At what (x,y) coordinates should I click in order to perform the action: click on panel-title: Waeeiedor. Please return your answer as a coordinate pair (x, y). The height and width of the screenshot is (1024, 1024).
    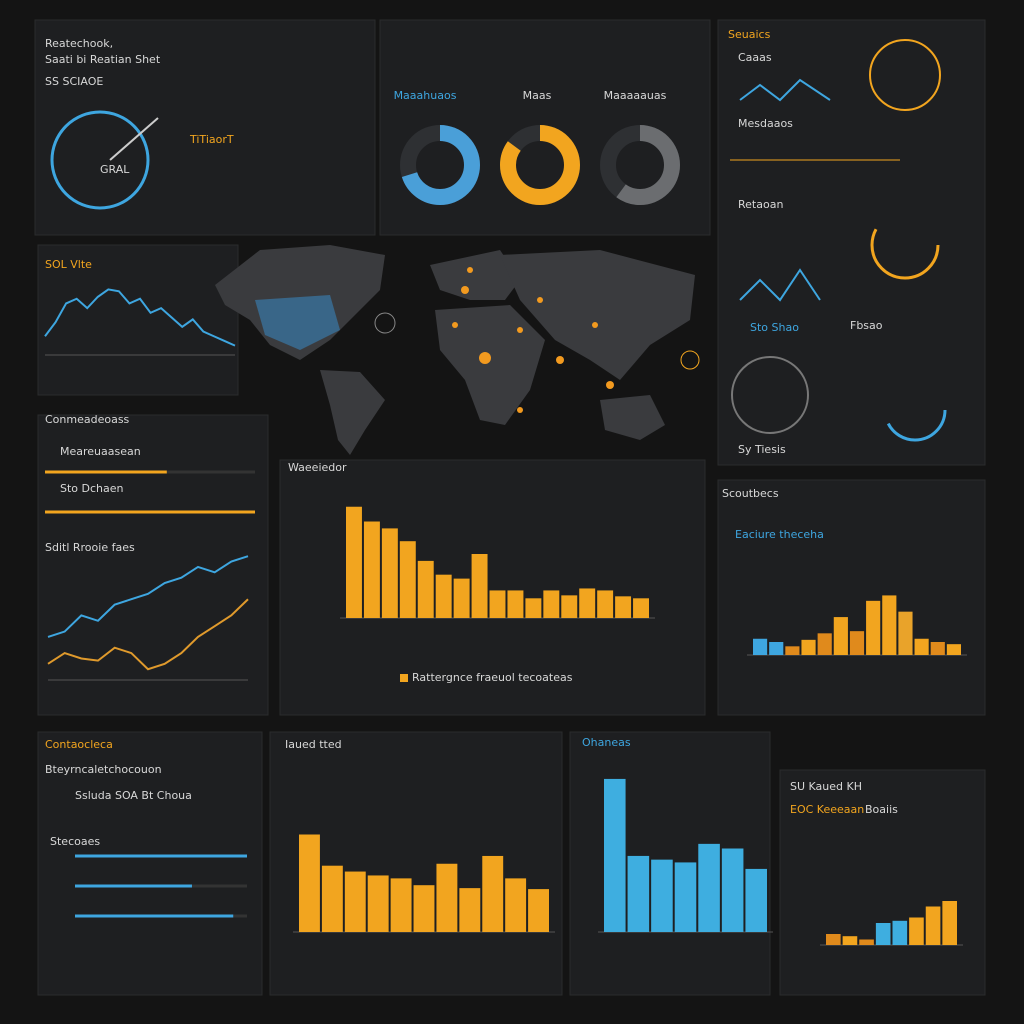
    Looking at the image, I should click on (317, 467).